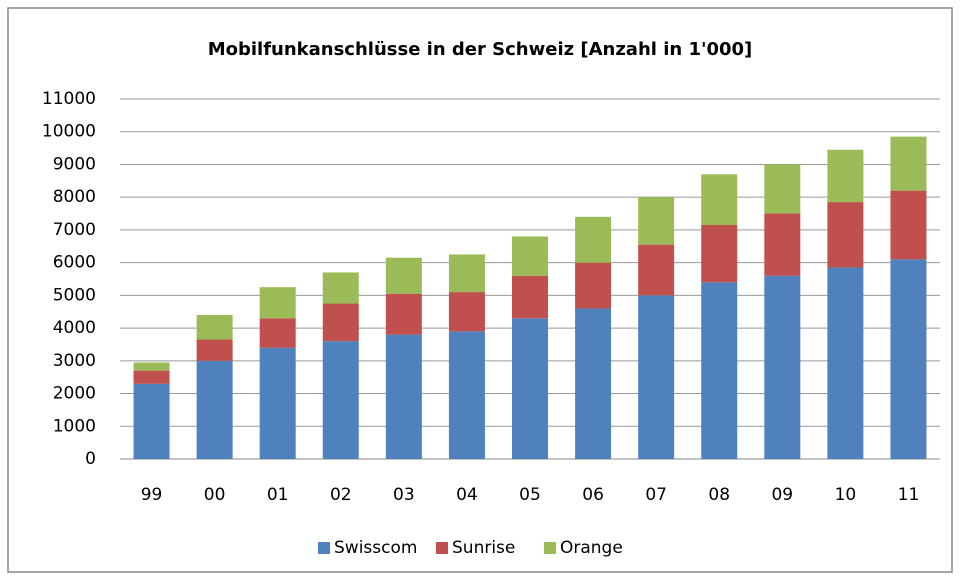 The height and width of the screenshot is (580, 960). I want to click on y-tick-label: 3000, so click(74, 361).